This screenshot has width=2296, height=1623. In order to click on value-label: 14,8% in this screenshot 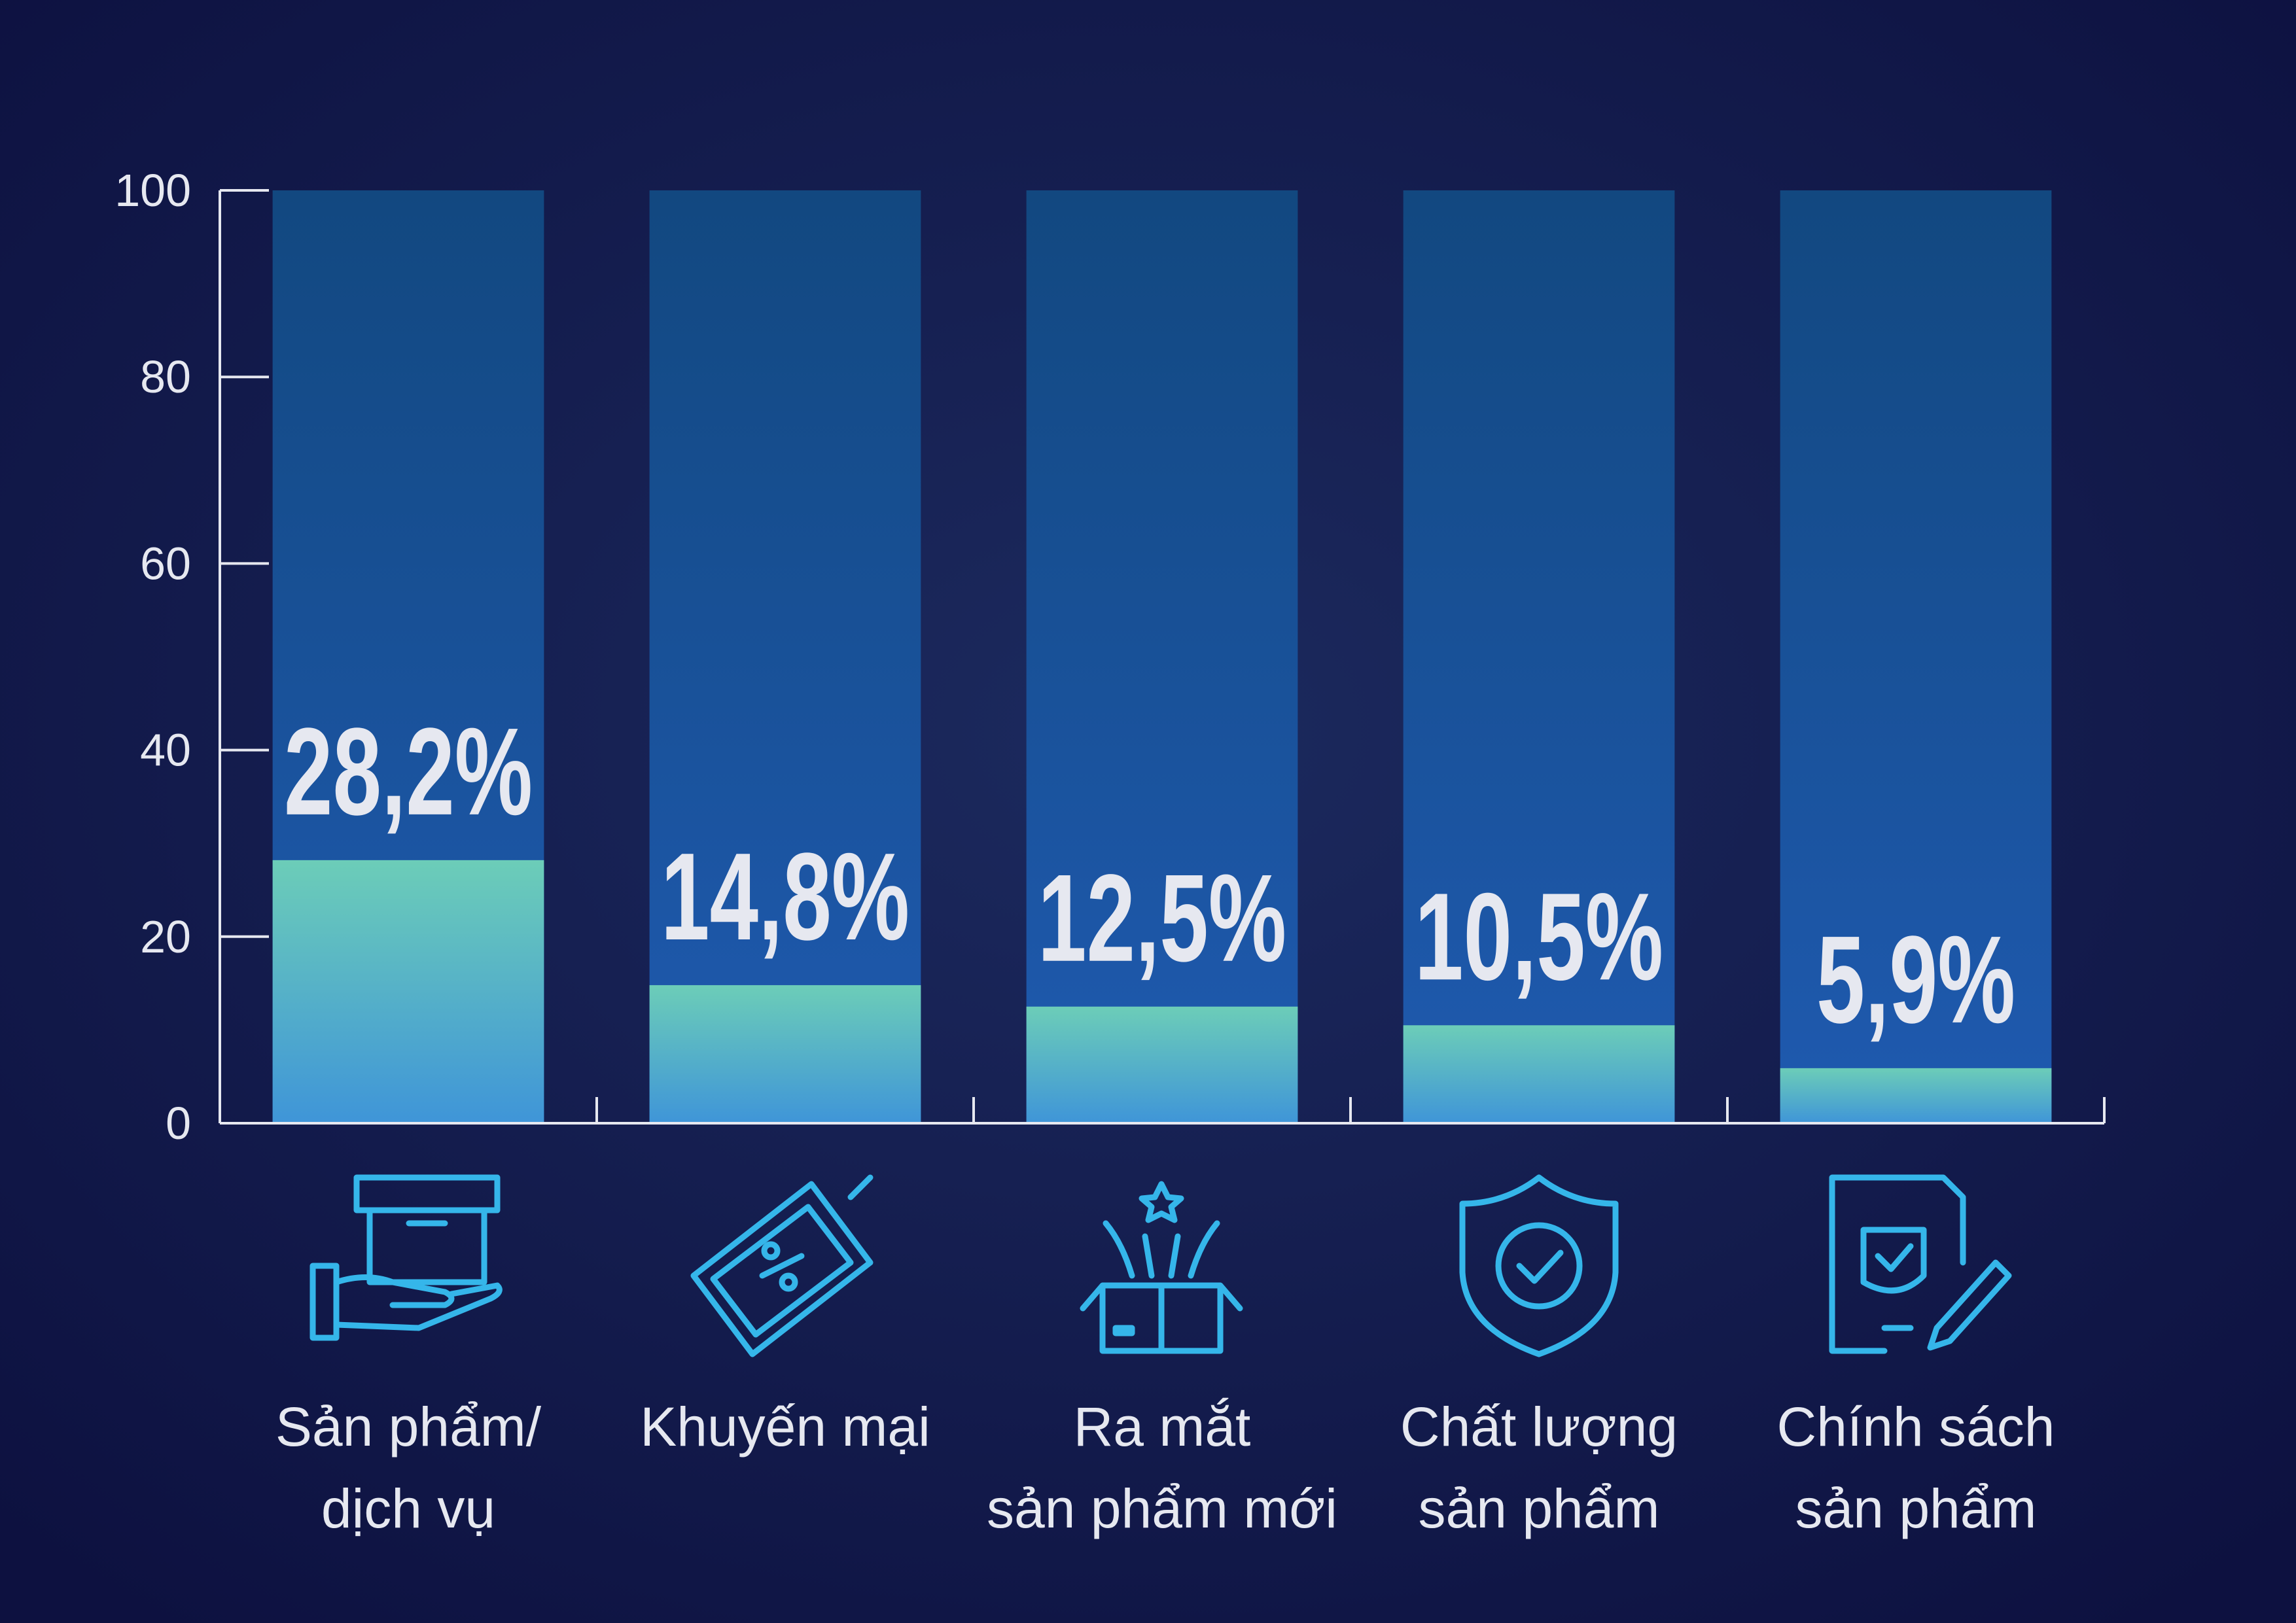, I will do `click(785, 897)`.